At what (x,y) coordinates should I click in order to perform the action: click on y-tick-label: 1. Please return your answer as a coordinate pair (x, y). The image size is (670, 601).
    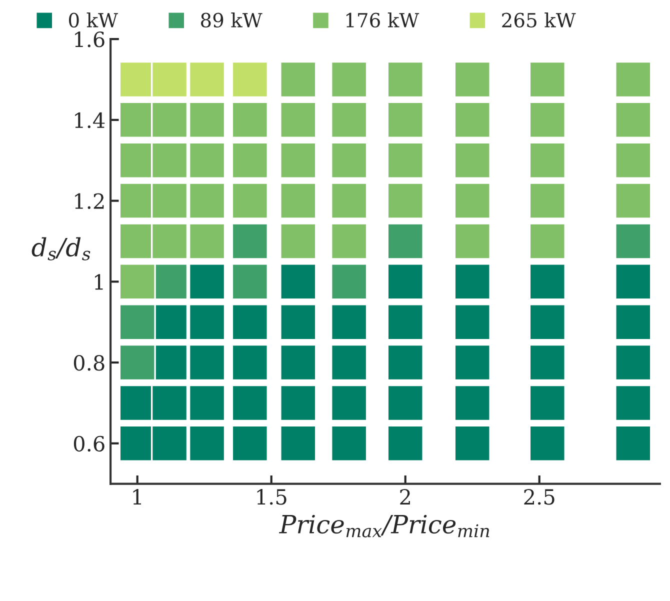
    Looking at the image, I should click on (98, 282).